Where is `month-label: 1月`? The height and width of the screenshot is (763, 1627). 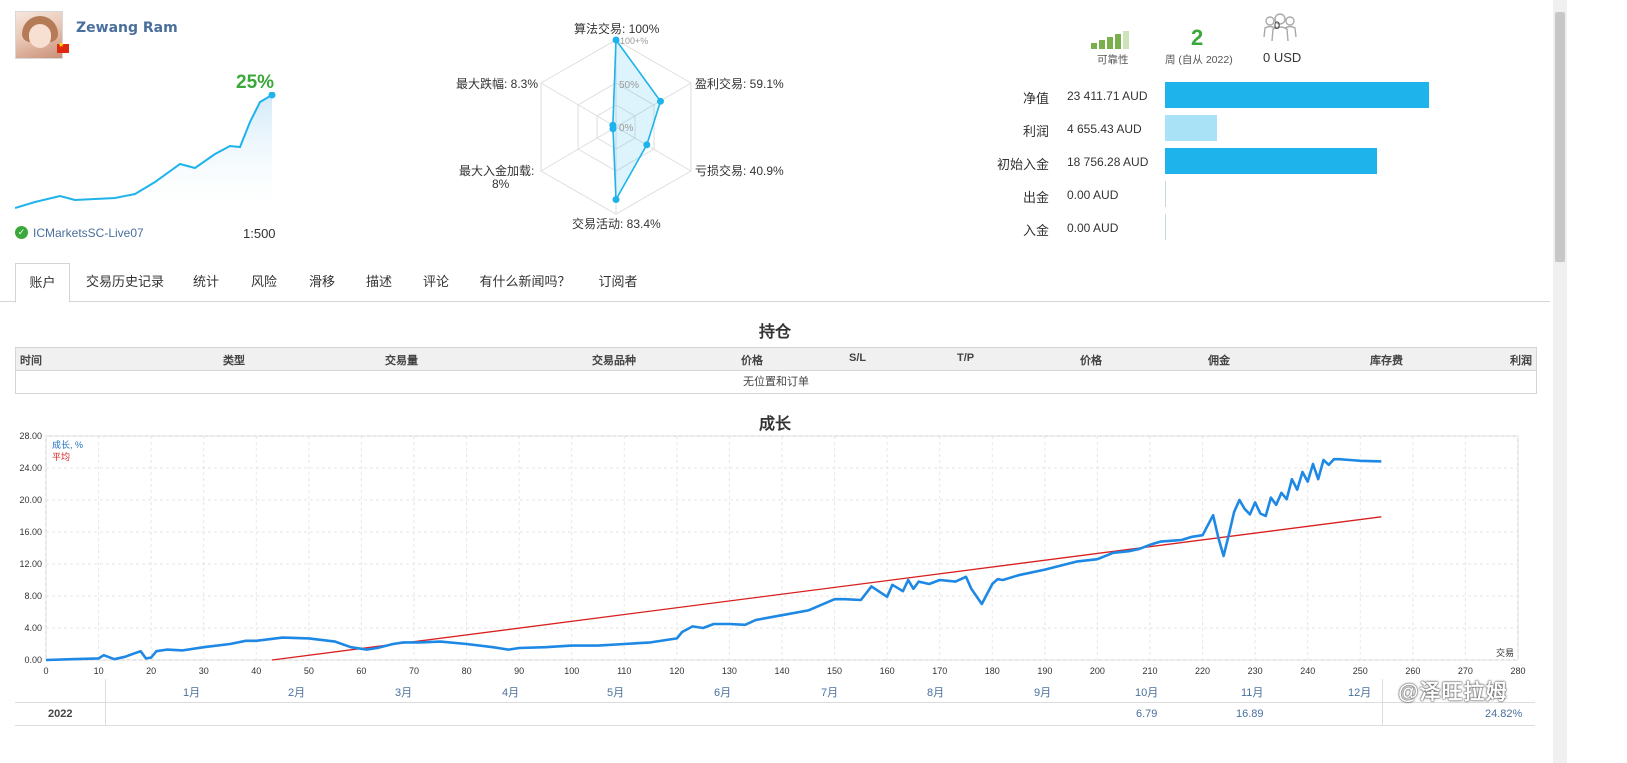 month-label: 1月 is located at coordinates (192, 693).